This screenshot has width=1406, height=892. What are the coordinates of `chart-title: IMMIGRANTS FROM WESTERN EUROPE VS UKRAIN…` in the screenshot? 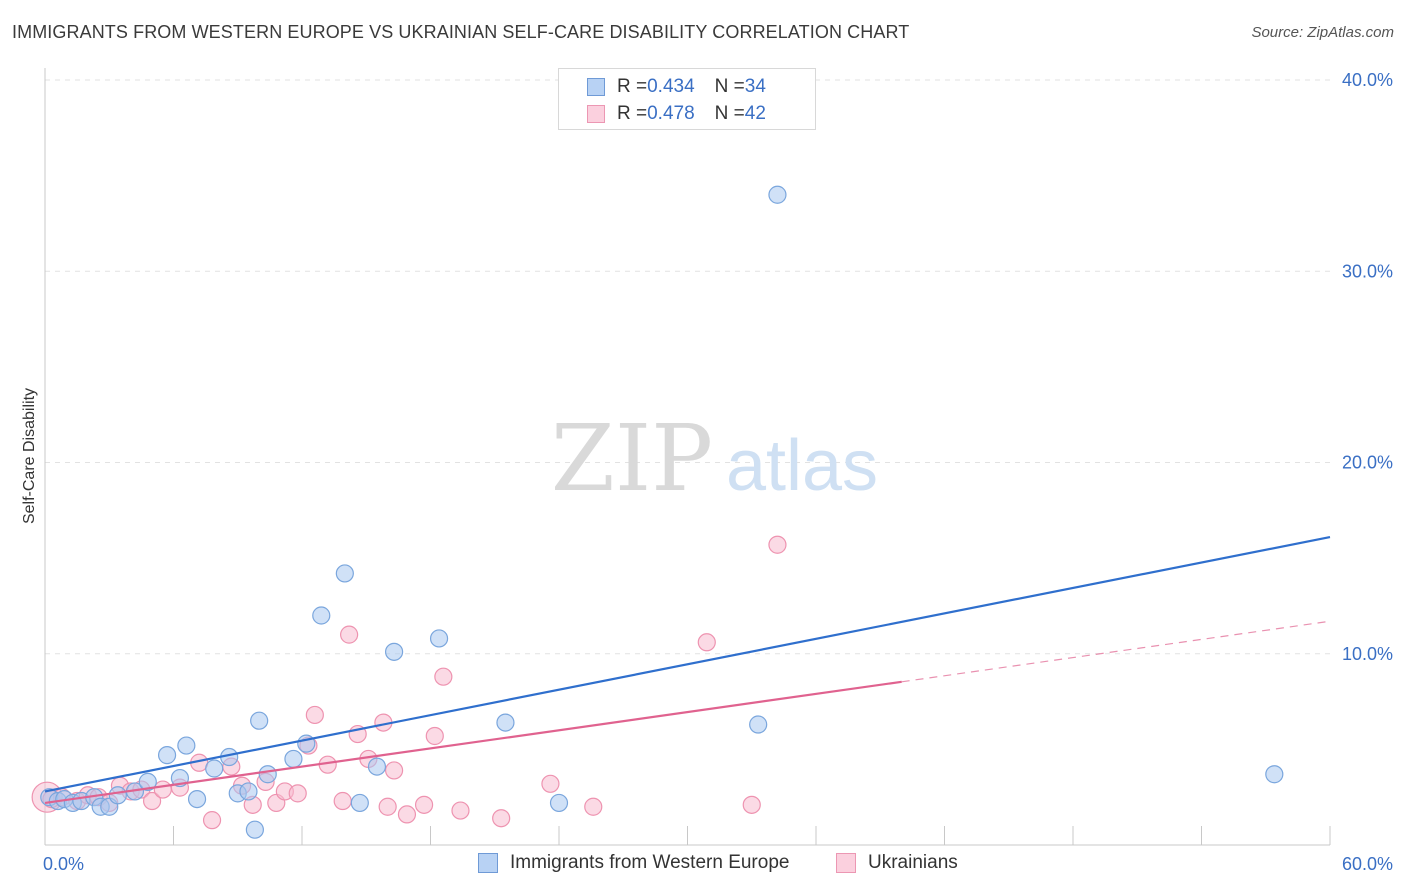 It's located at (461, 32).